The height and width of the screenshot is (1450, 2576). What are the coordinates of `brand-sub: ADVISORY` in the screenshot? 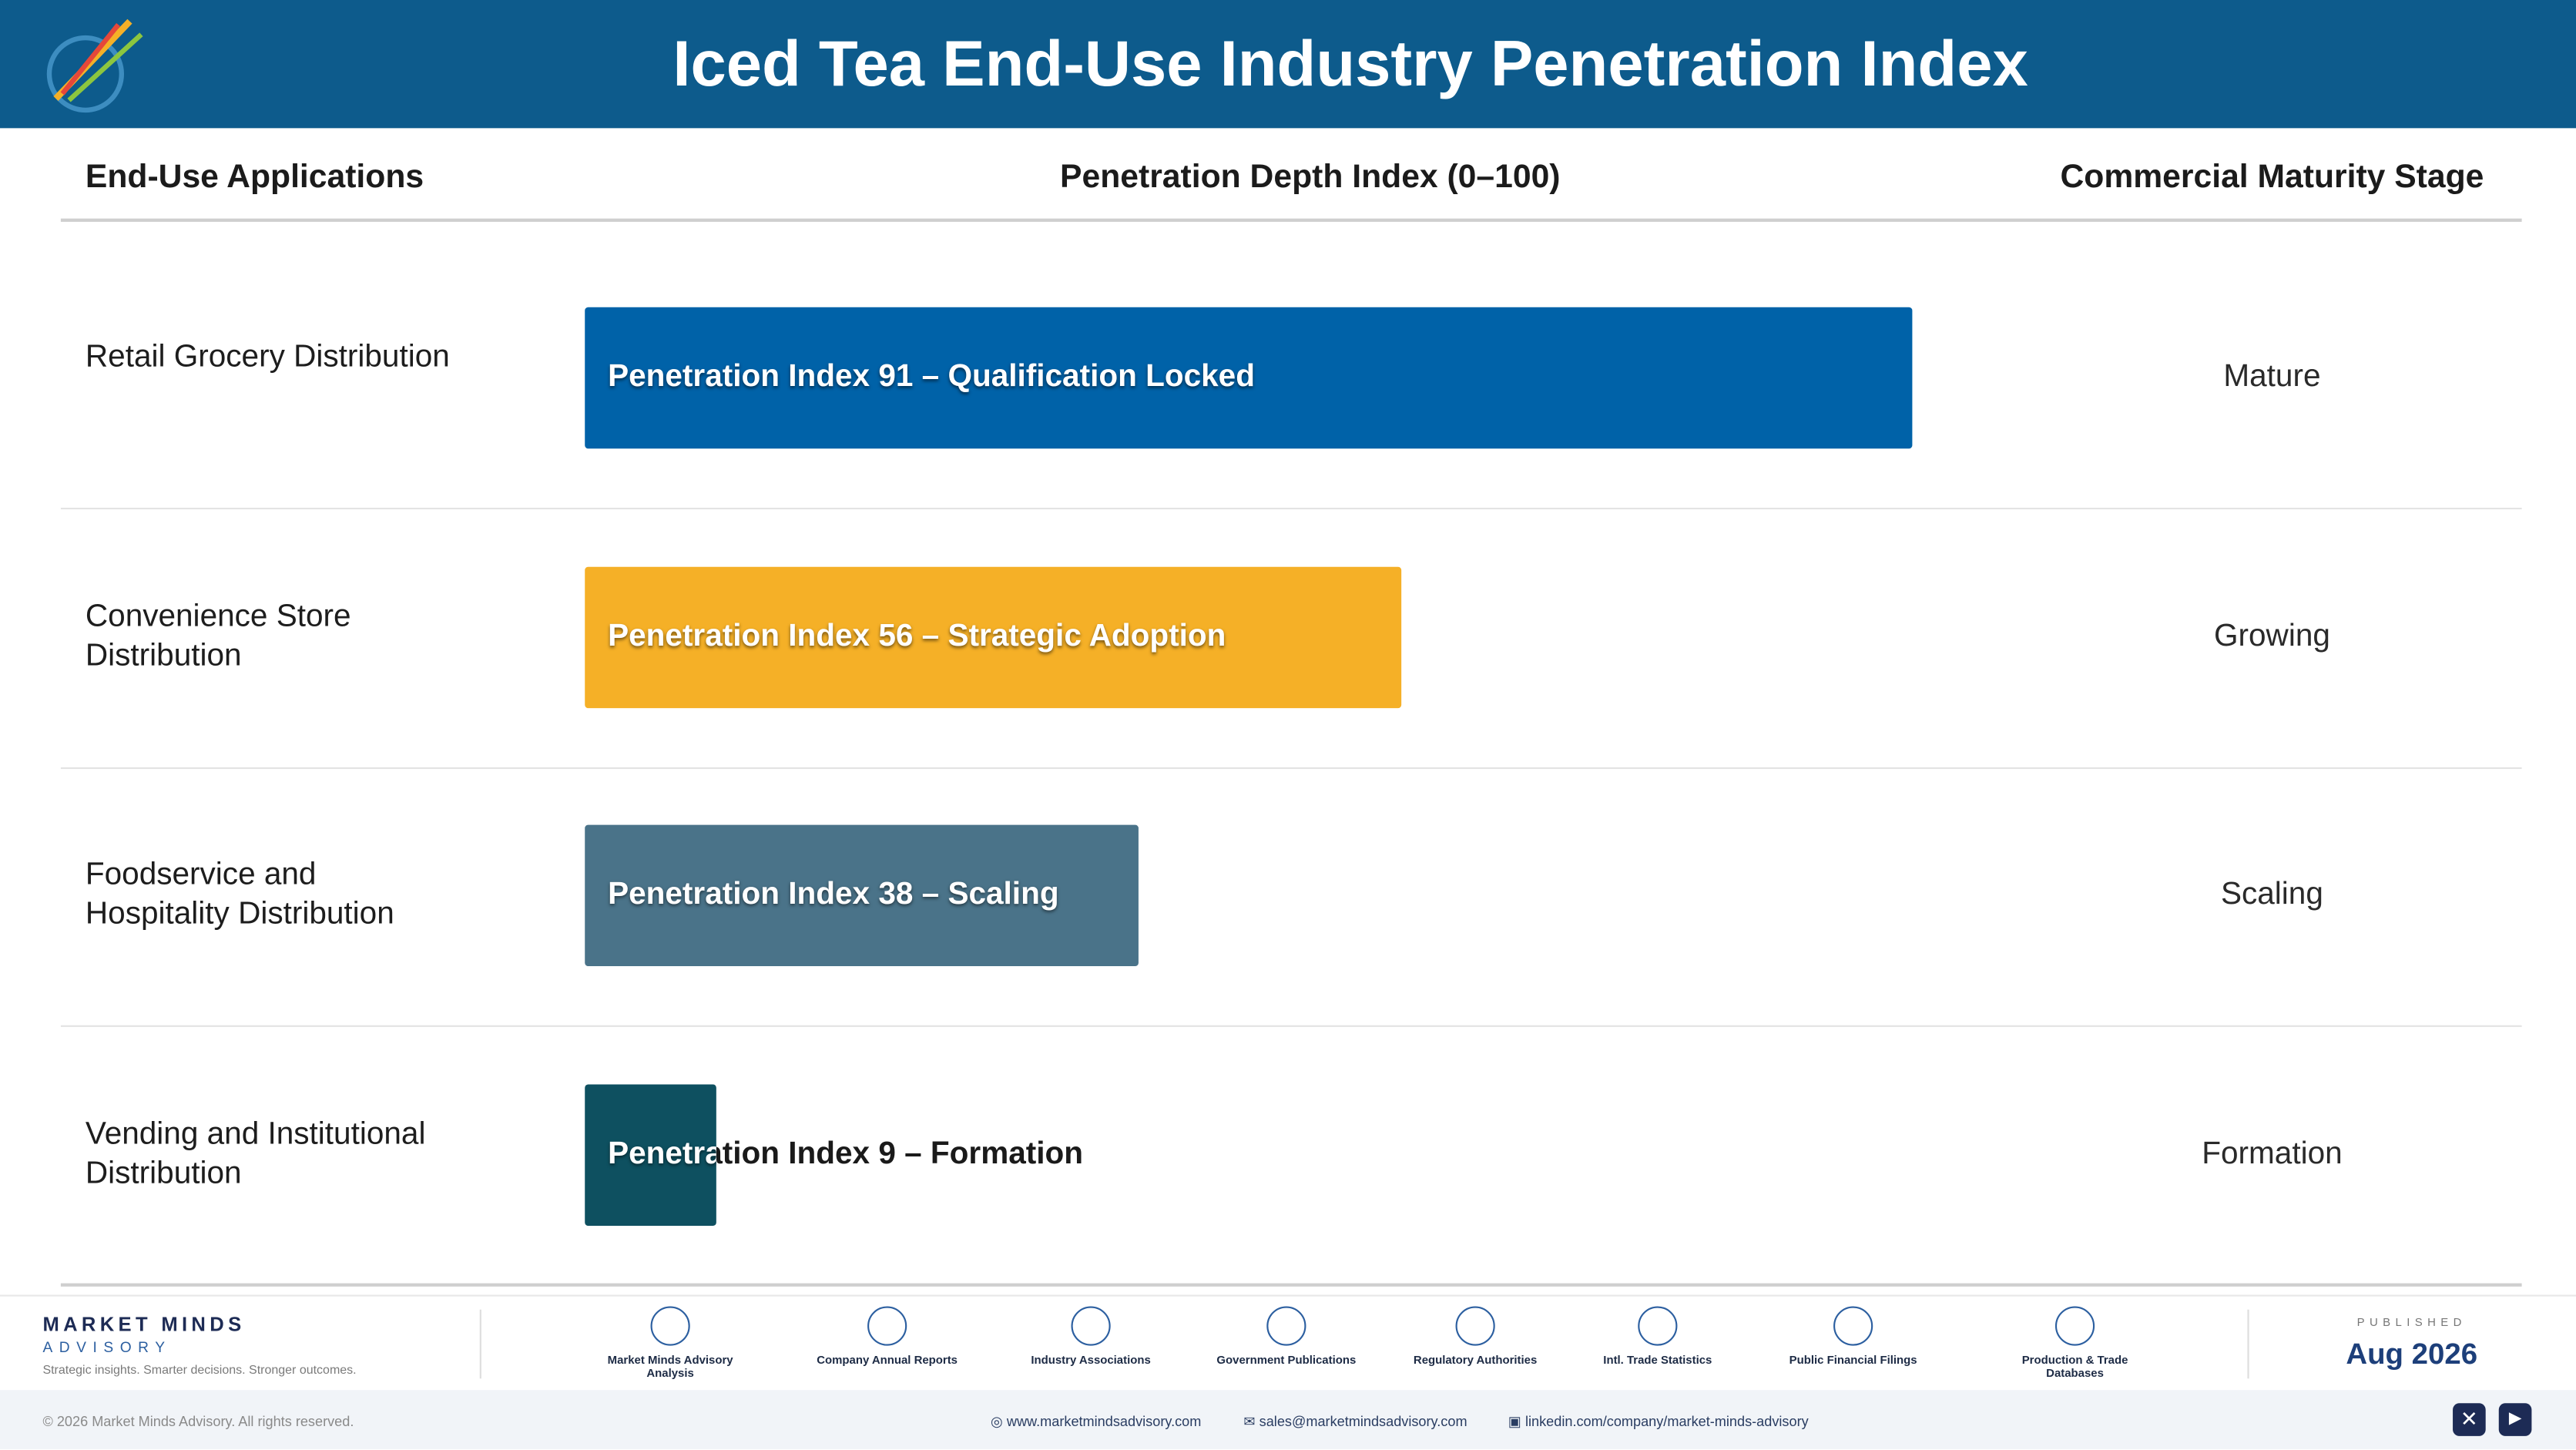 It's located at (107, 1347).